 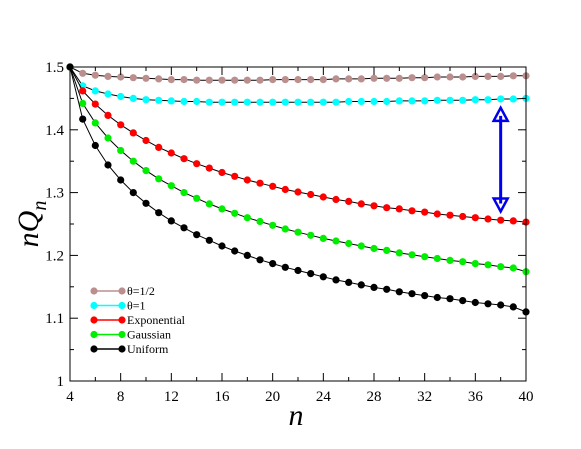 I want to click on y-tick-label: 1.5, so click(x=54, y=68).